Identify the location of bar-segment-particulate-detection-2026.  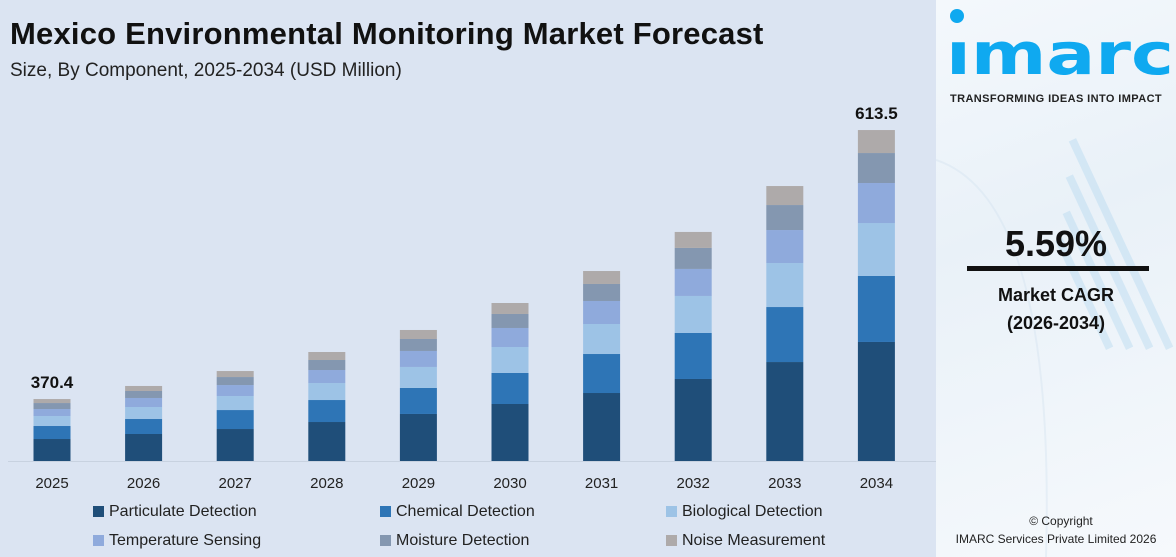
(144, 447).